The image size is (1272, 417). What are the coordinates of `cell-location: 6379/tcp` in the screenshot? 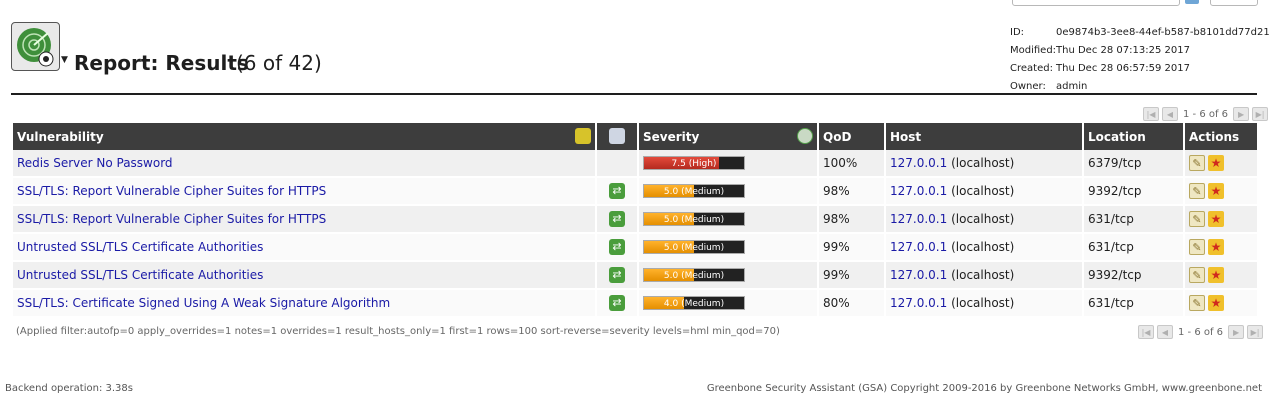 It's located at (1133, 164).